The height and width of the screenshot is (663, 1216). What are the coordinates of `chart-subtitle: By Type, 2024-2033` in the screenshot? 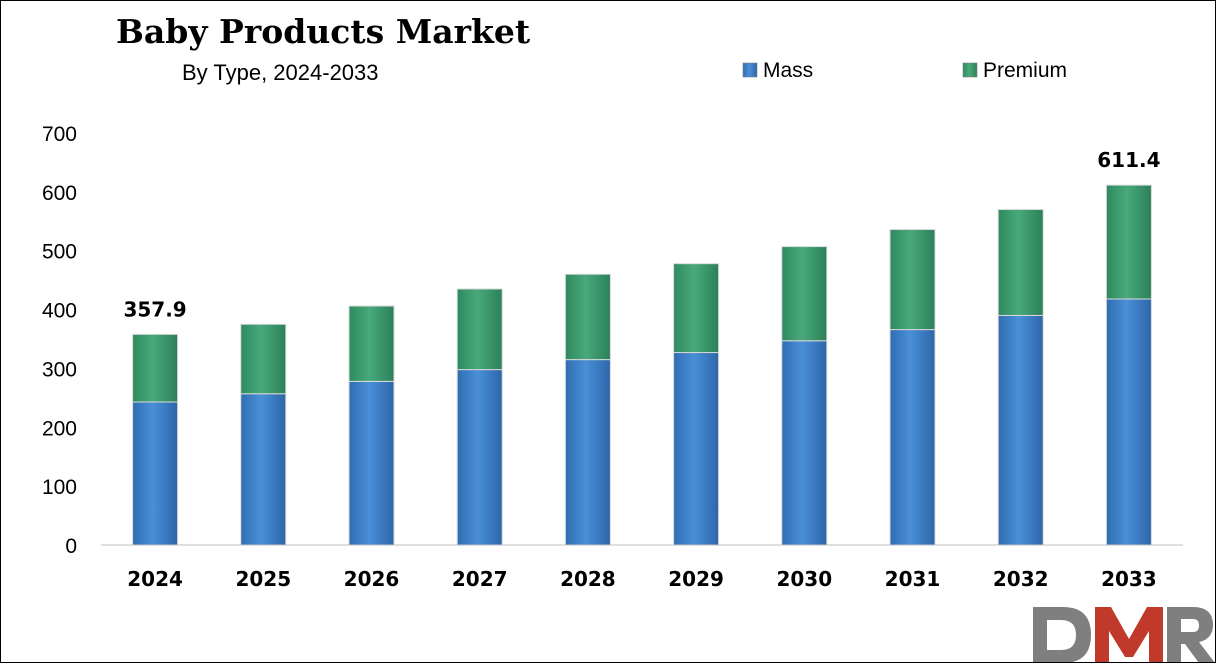 It's located at (280, 72).